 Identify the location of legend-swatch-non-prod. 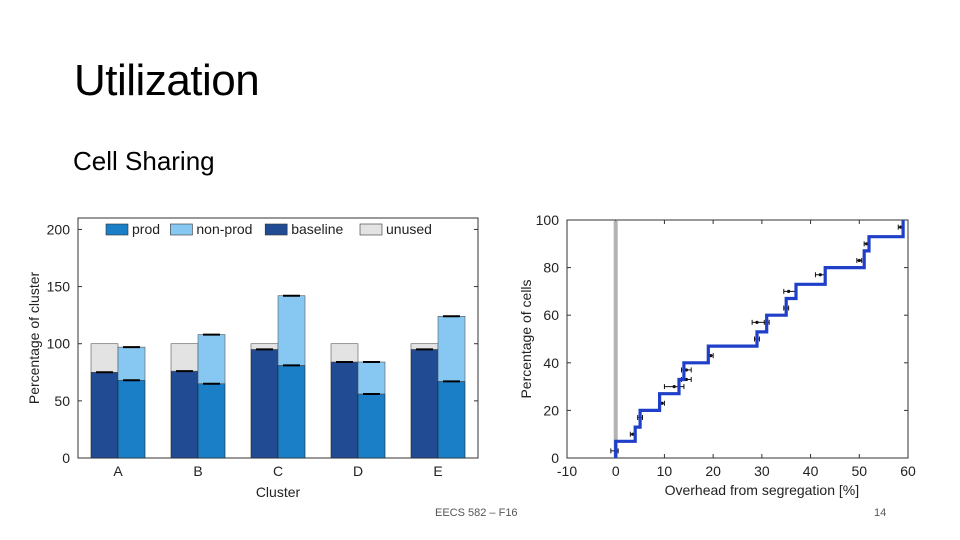
(181, 229).